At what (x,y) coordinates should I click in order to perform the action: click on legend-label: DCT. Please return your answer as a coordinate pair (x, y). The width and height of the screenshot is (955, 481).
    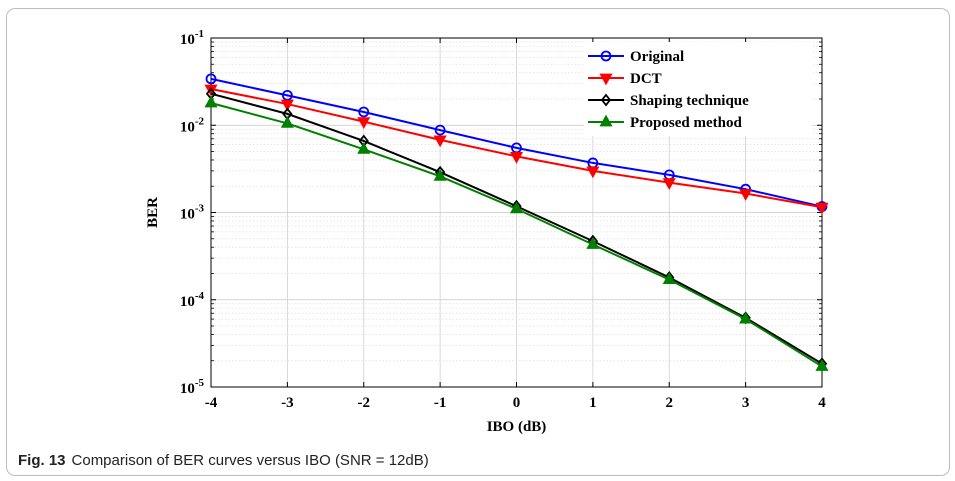
    Looking at the image, I should click on (646, 79).